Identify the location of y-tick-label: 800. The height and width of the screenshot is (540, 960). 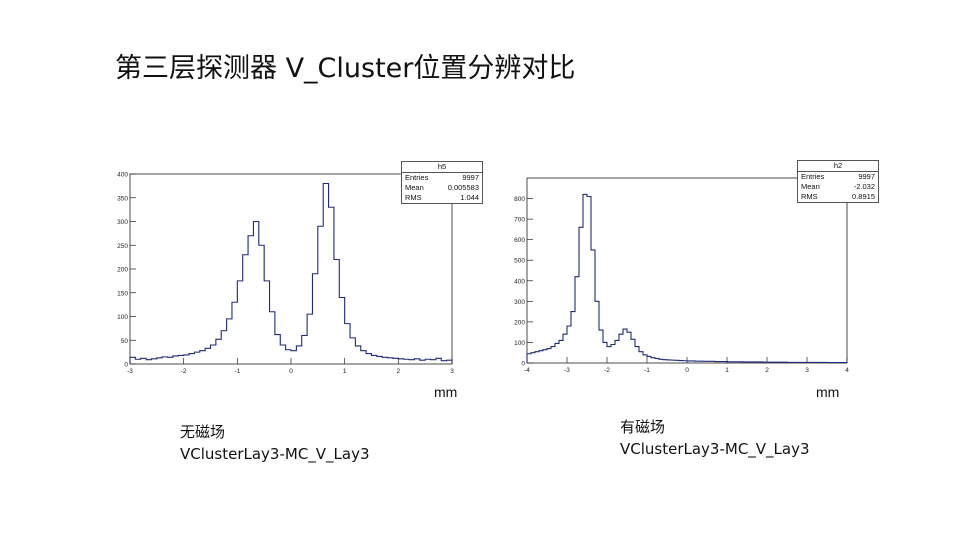
(519, 199).